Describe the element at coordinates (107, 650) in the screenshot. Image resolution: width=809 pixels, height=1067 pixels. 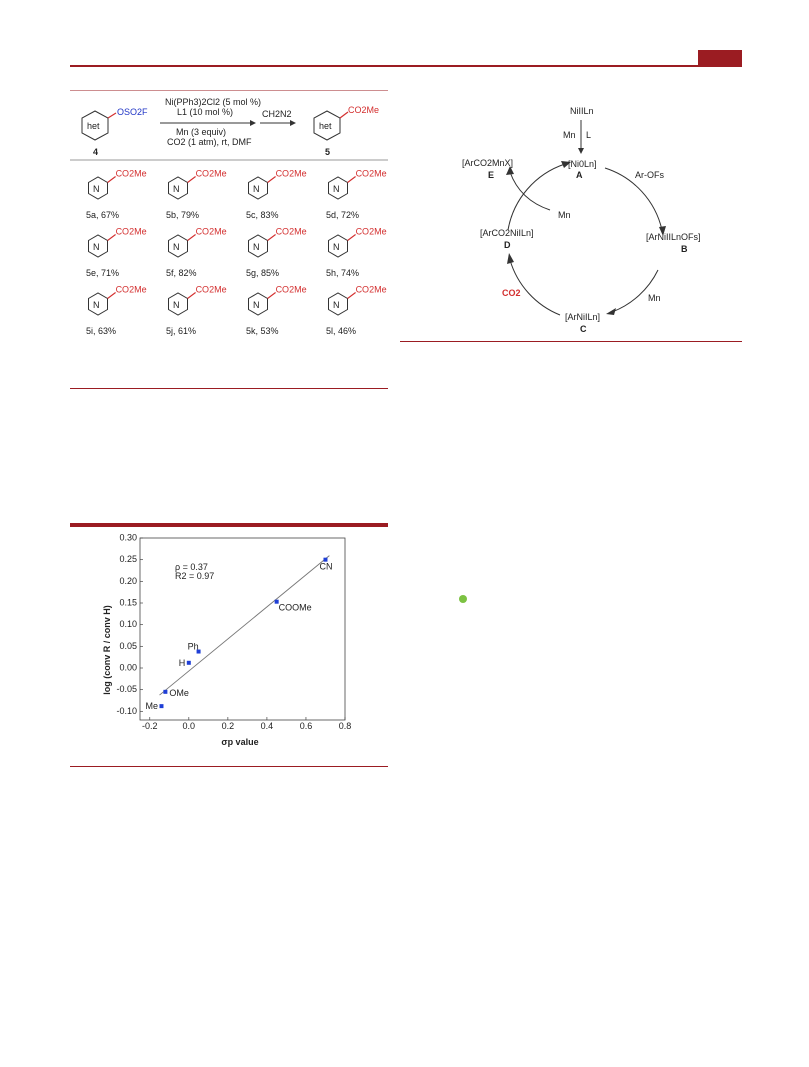
I see `y-axis-label: log (conv R / conv H)` at that location.